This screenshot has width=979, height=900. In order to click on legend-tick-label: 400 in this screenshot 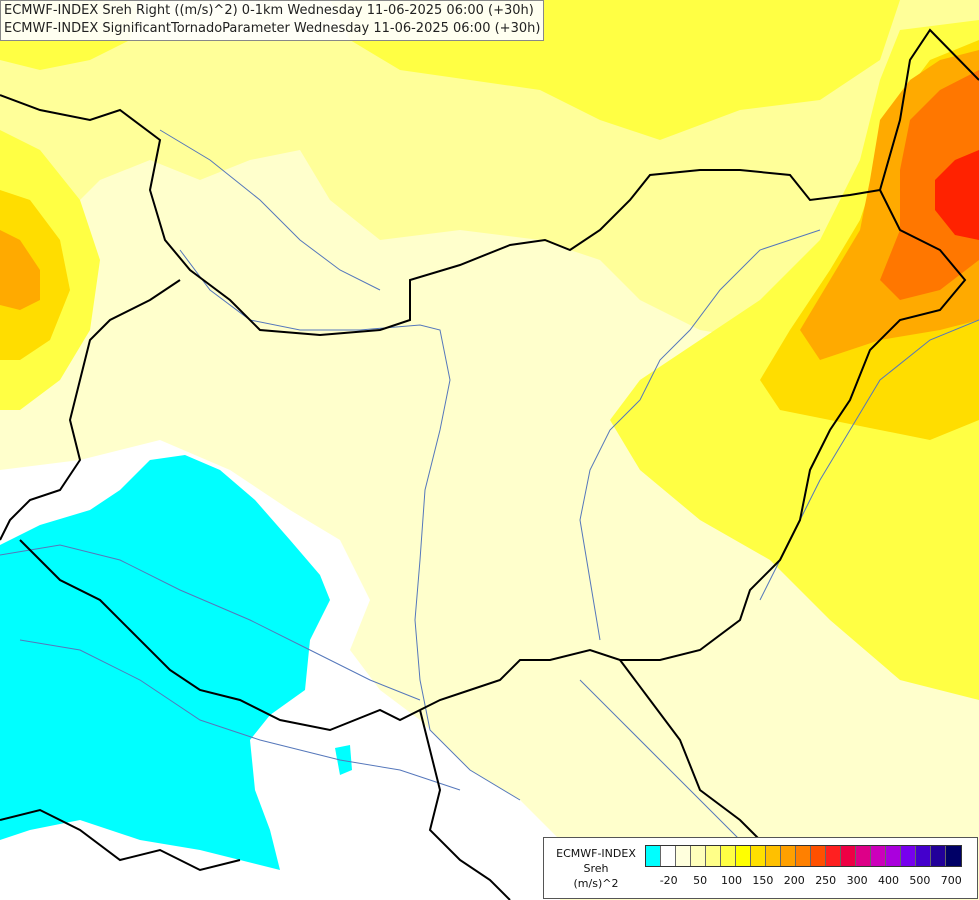, I will do `click(888, 880)`.